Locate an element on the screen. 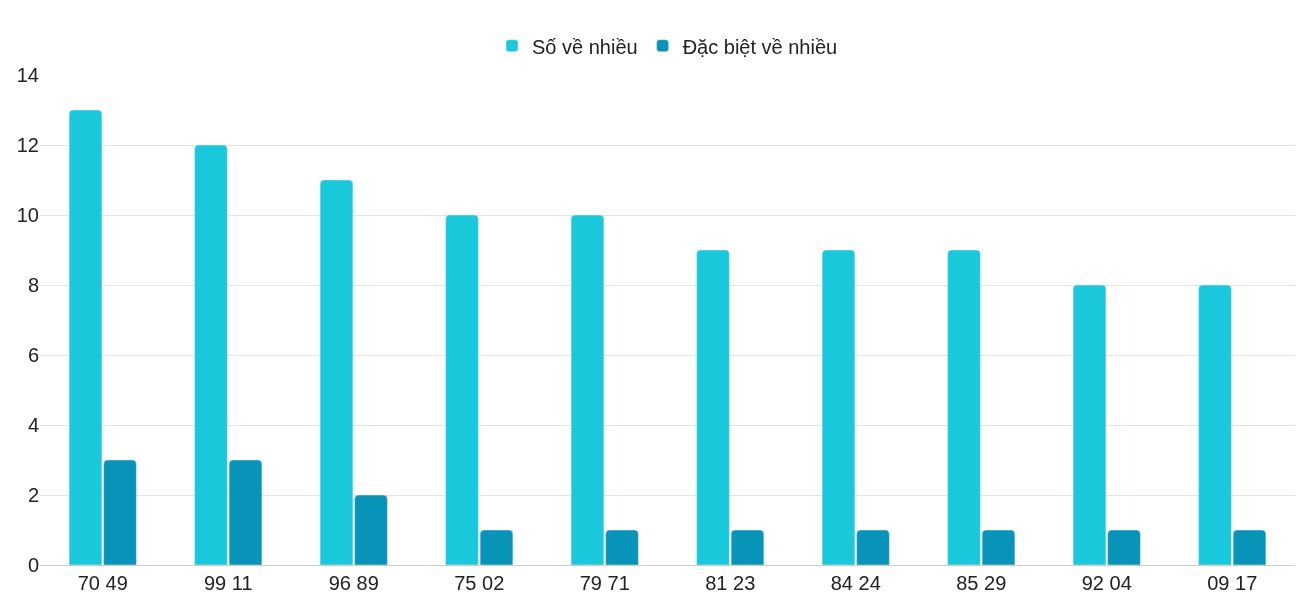 Image resolution: width=1300 pixels, height=600 pixels. legend-label: Số về nhiều is located at coordinates (585, 46).